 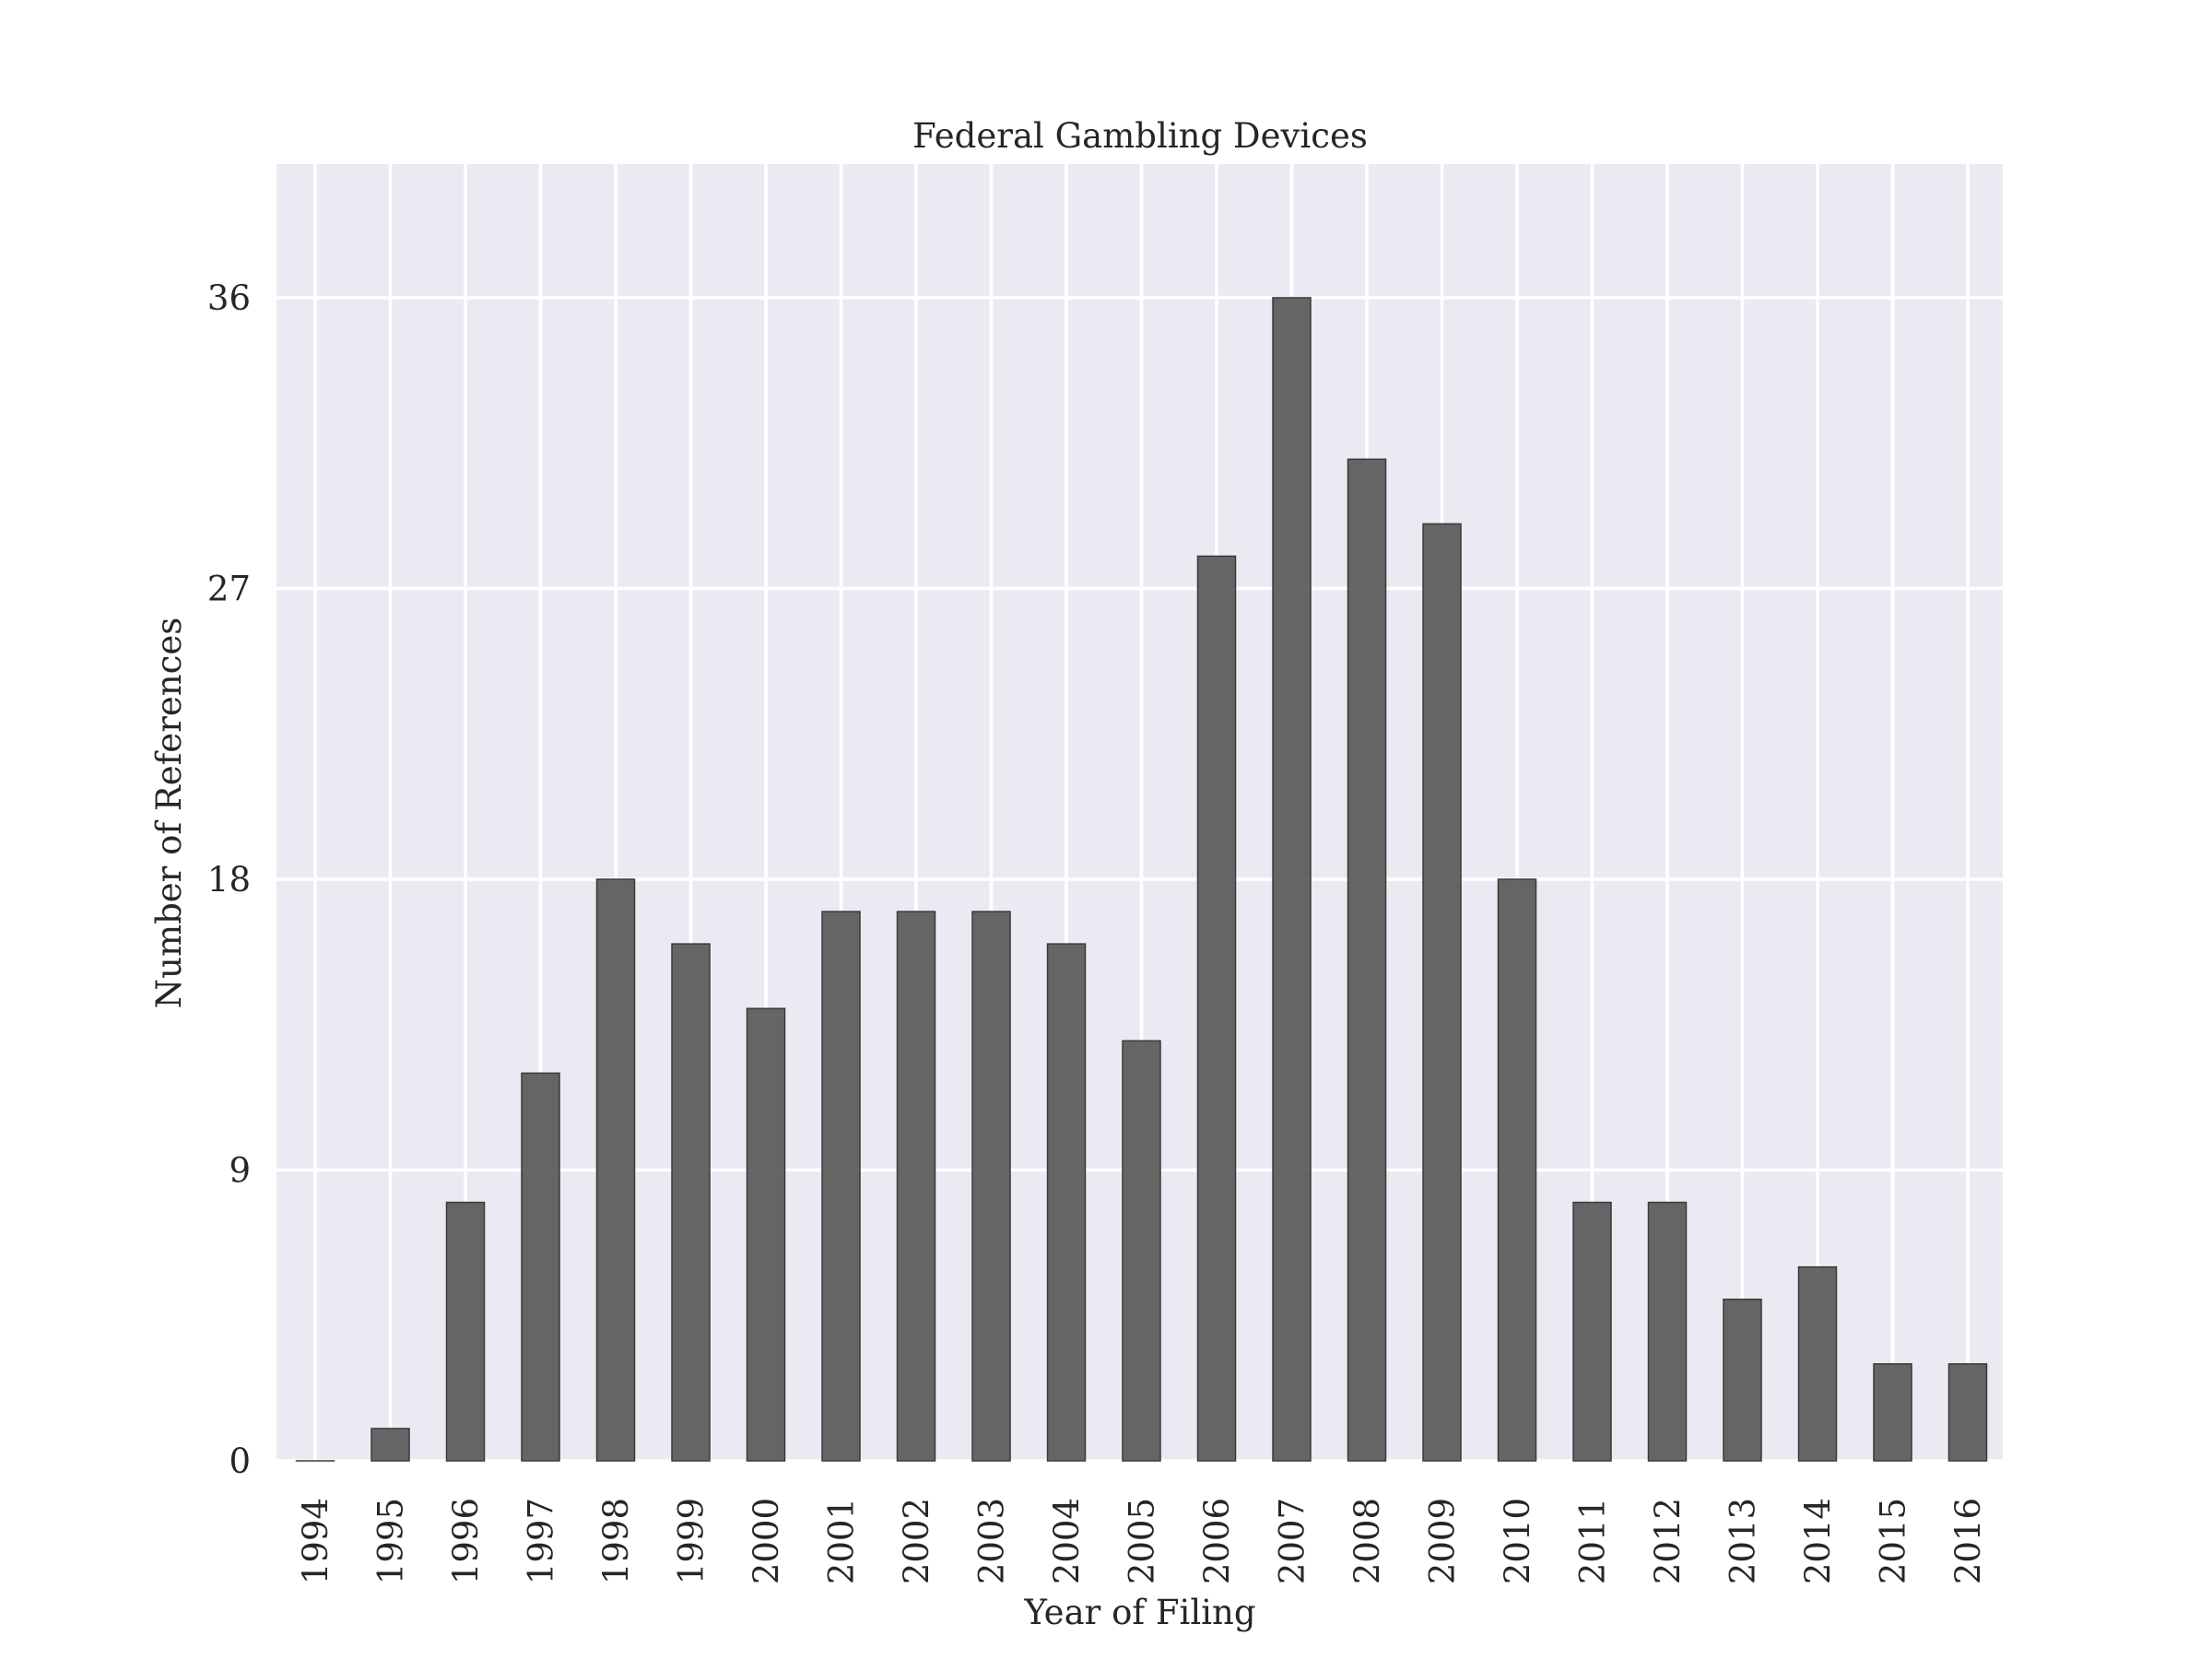 I want to click on x-tick-label: 1999, so click(x=692, y=1541).